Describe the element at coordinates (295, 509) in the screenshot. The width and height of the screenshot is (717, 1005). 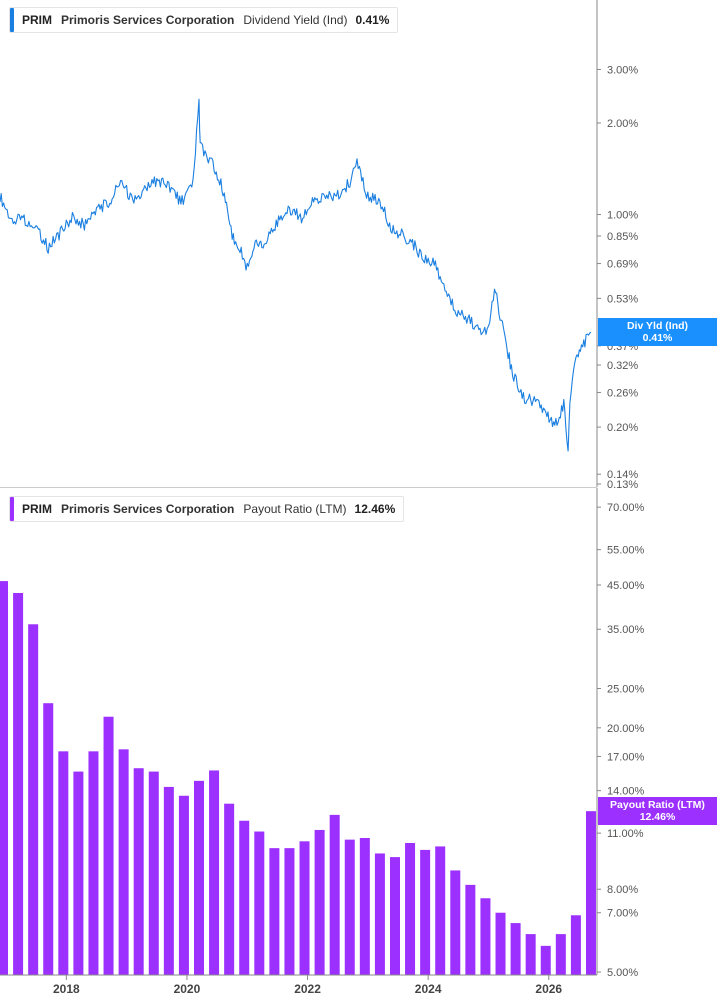
I see `legend-metric: Payout Ratio (LTM)` at that location.